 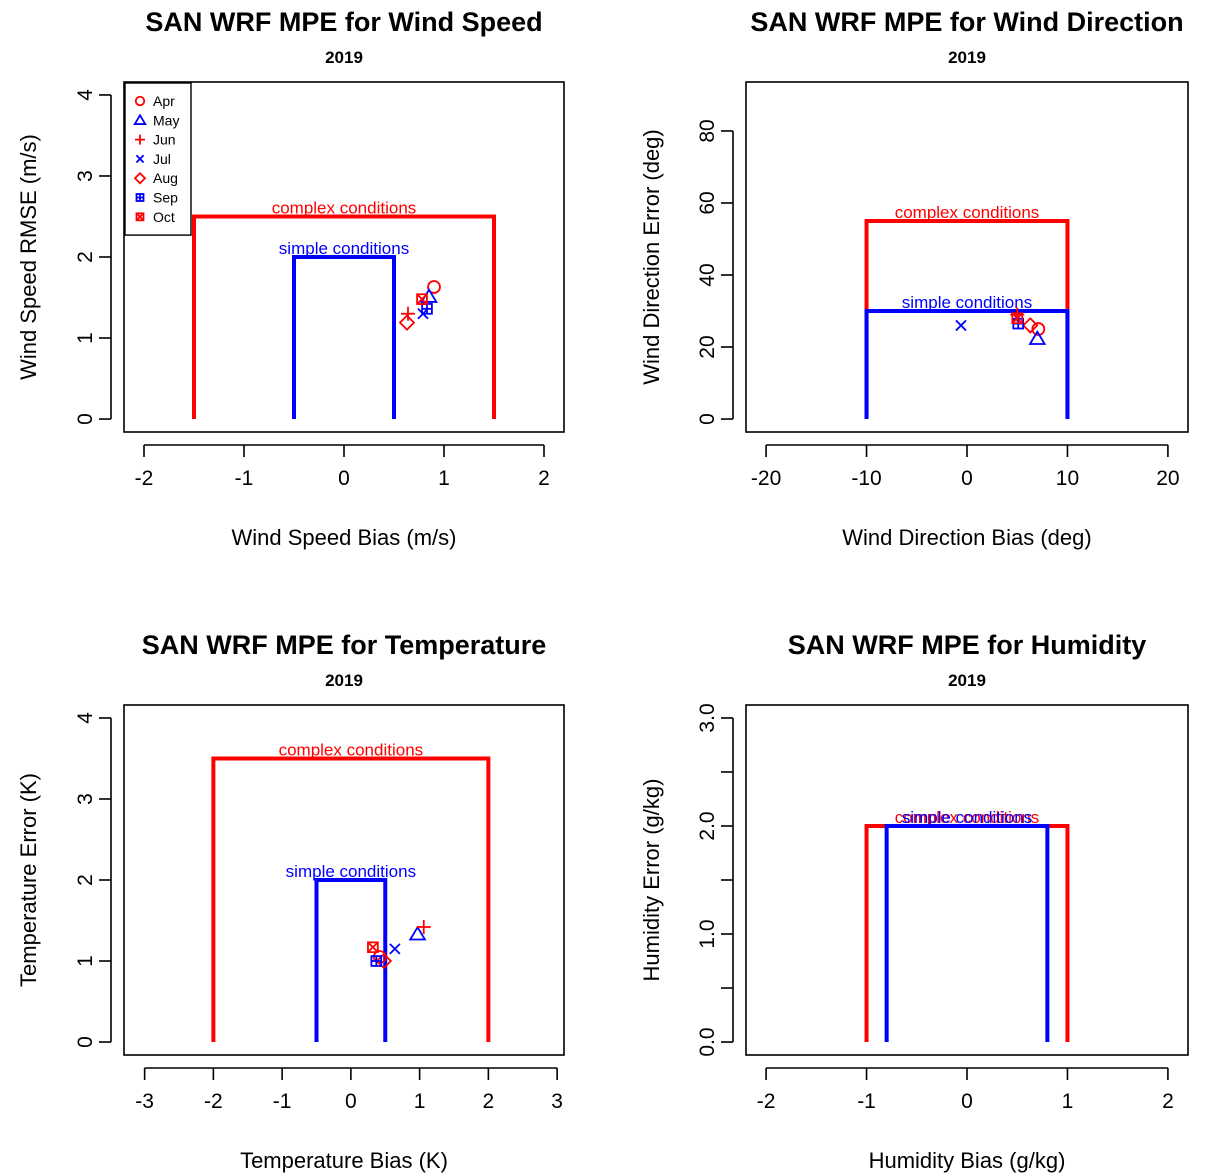 I want to click on x-axis: -3 -2 -1 0 1 2 3, so click(x=349, y=1090).